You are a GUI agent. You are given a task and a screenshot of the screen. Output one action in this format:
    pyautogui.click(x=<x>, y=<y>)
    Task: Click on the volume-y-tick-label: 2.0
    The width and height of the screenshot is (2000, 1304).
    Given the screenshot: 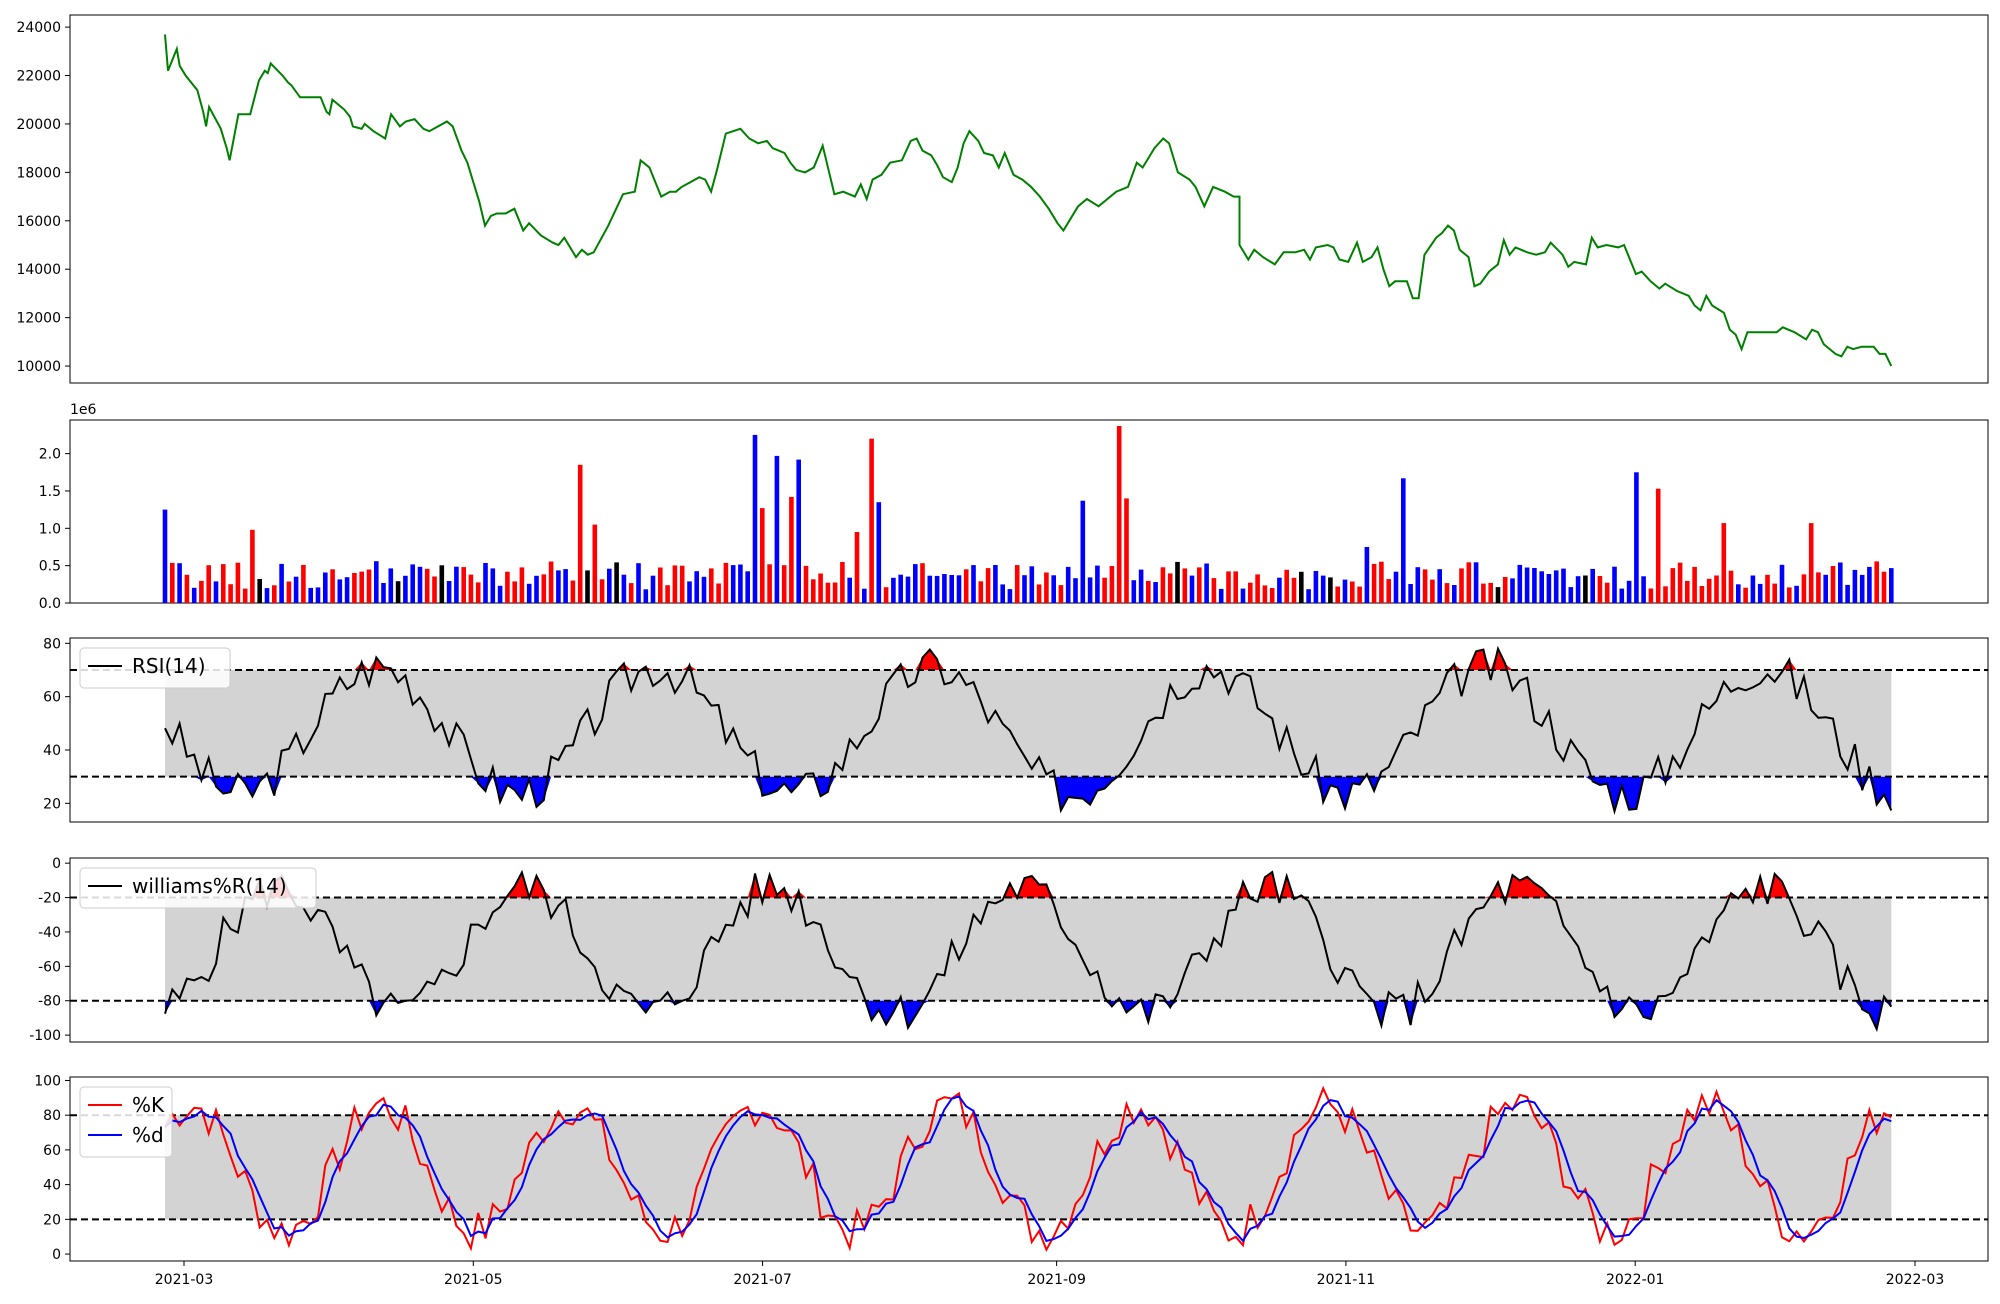 What is the action you would take?
    pyautogui.click(x=50, y=455)
    